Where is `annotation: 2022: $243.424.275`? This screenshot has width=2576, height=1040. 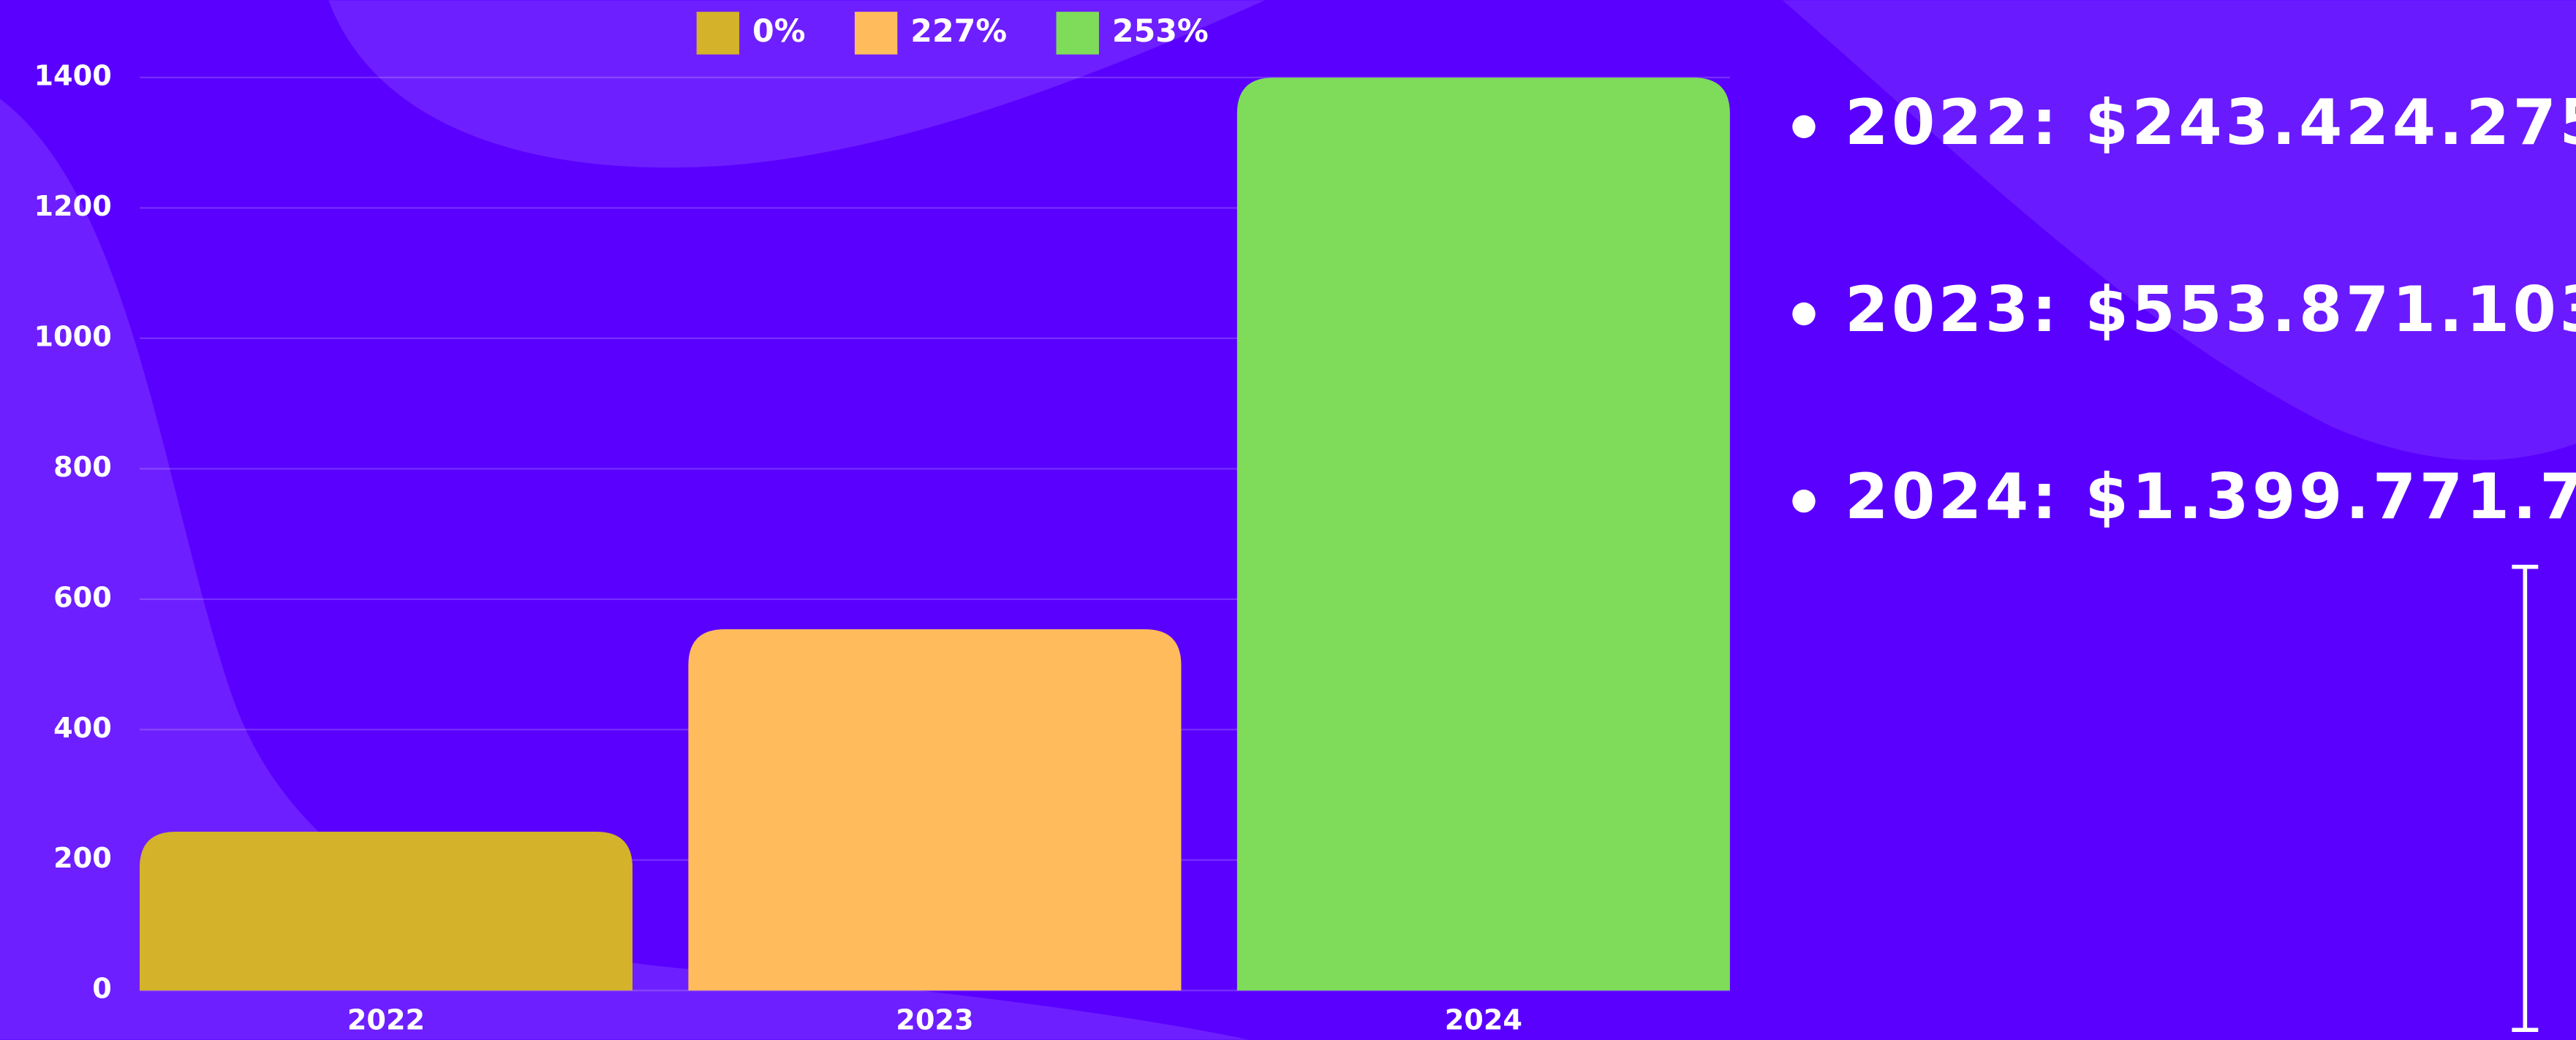
annotation: 2022: $243.424.275 is located at coordinates (2210, 123).